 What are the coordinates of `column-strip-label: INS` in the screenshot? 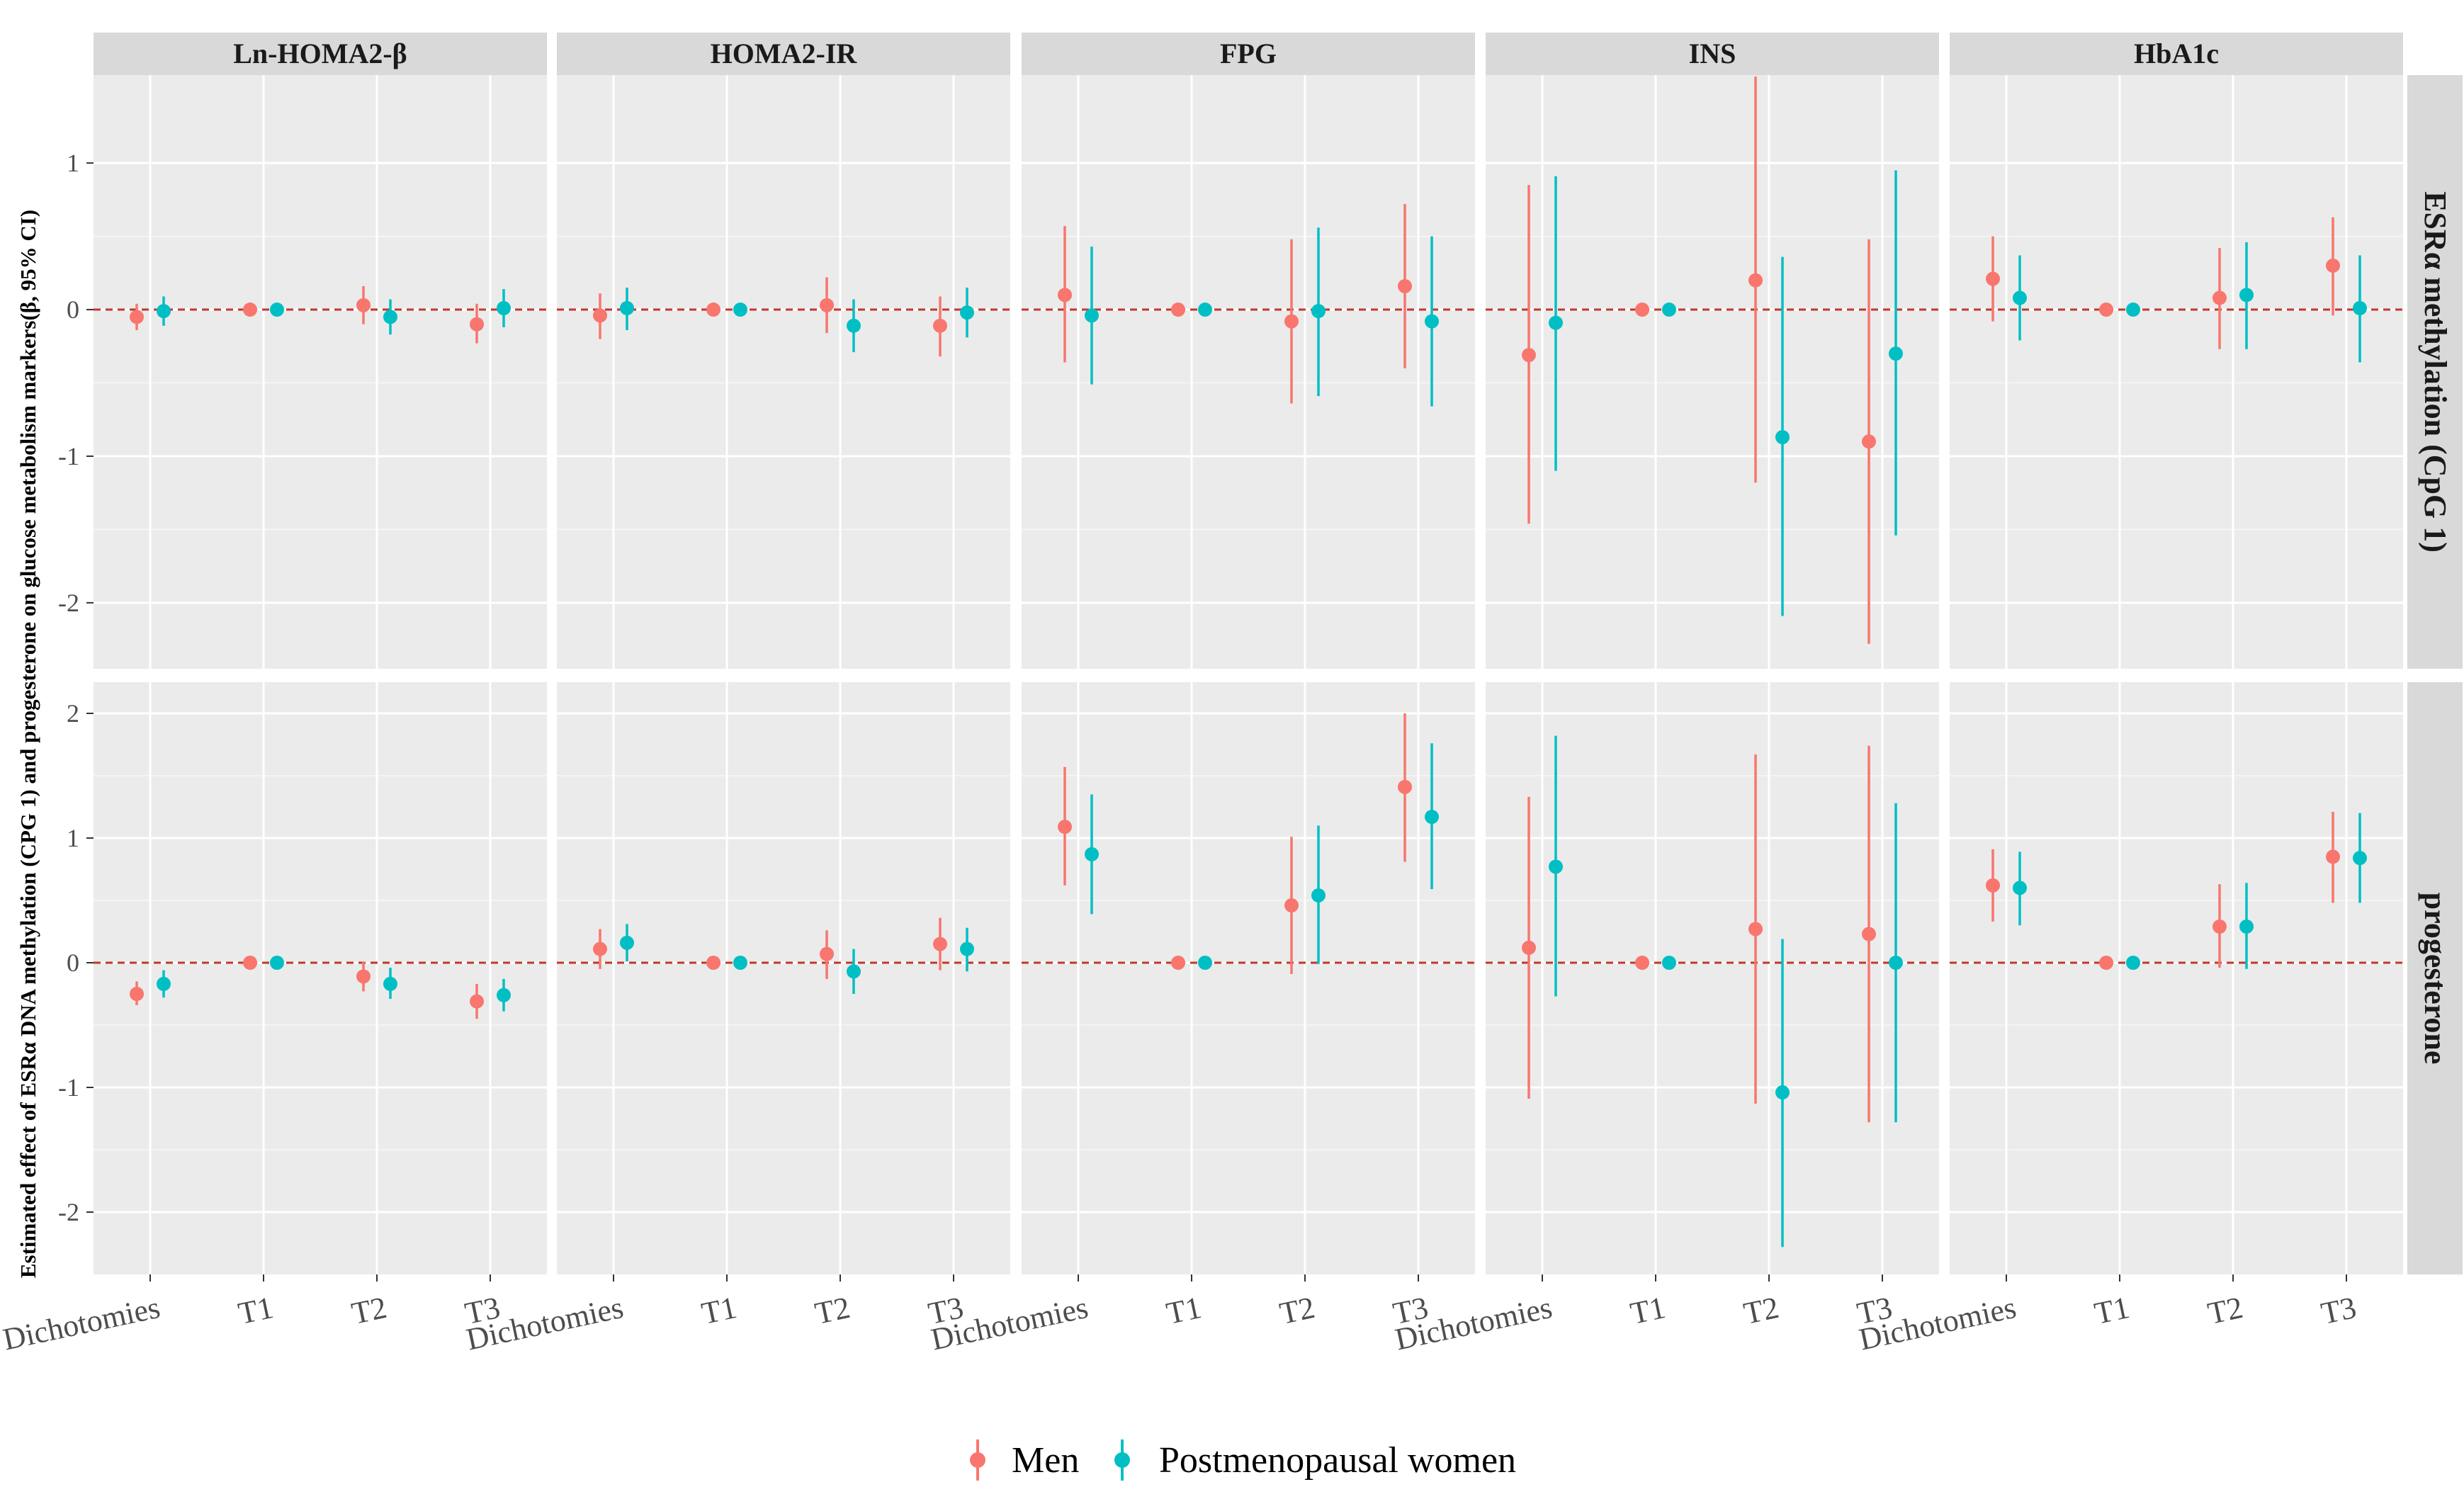 It's located at (1712, 54).